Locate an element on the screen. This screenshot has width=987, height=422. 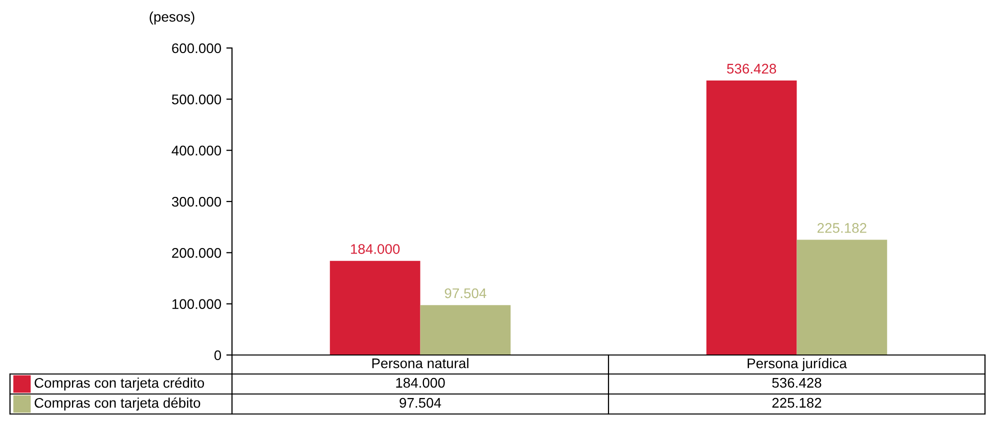
x-tick-label: Persona jurídica is located at coordinates (797, 365).